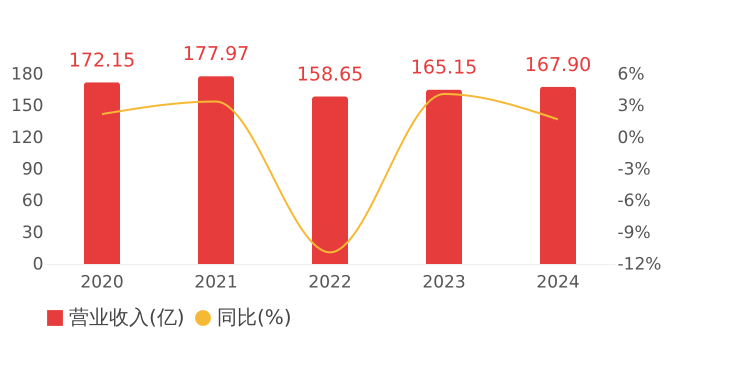 The image size is (747, 370). Describe the element at coordinates (216, 282) in the screenshot. I see `x-tick-label: 2021` at that location.